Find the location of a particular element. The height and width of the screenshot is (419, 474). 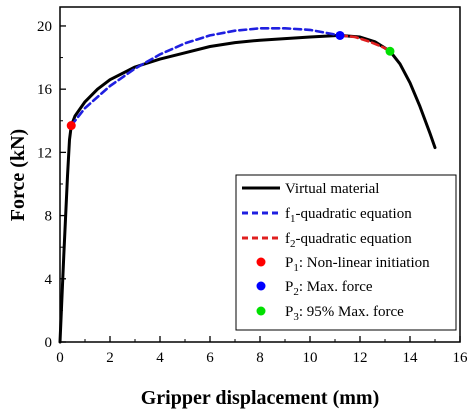

y-tick-label: 20 is located at coordinates (44, 27).